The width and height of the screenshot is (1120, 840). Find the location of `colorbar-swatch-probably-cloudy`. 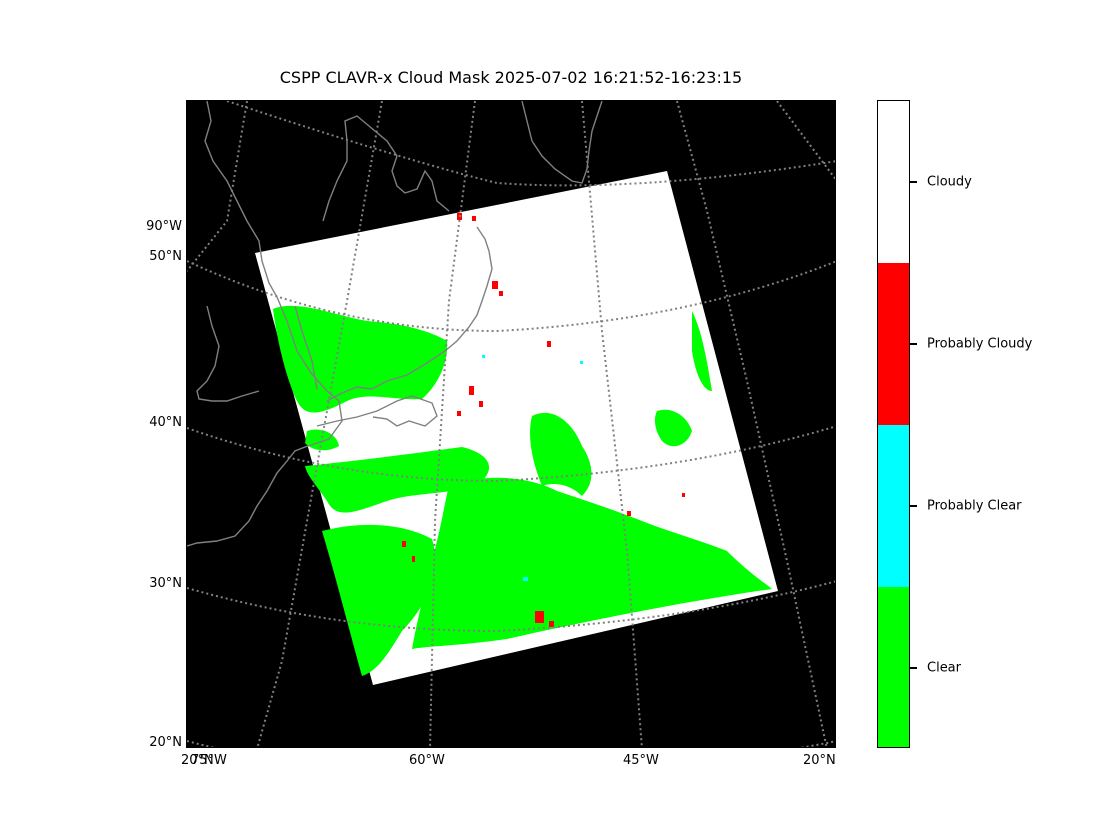

colorbar-swatch-probably-cloudy is located at coordinates (893, 344).